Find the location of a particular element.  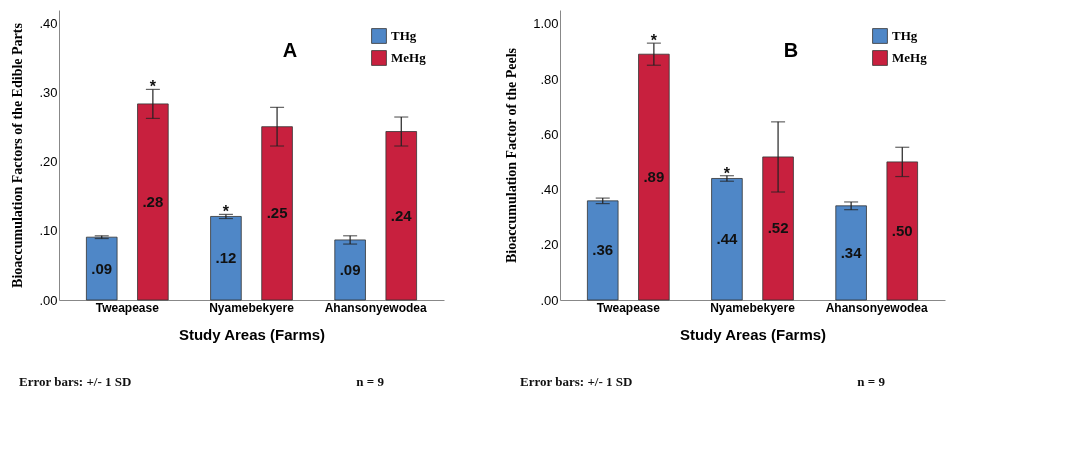

y-tick-label: .60 is located at coordinates (549, 134).